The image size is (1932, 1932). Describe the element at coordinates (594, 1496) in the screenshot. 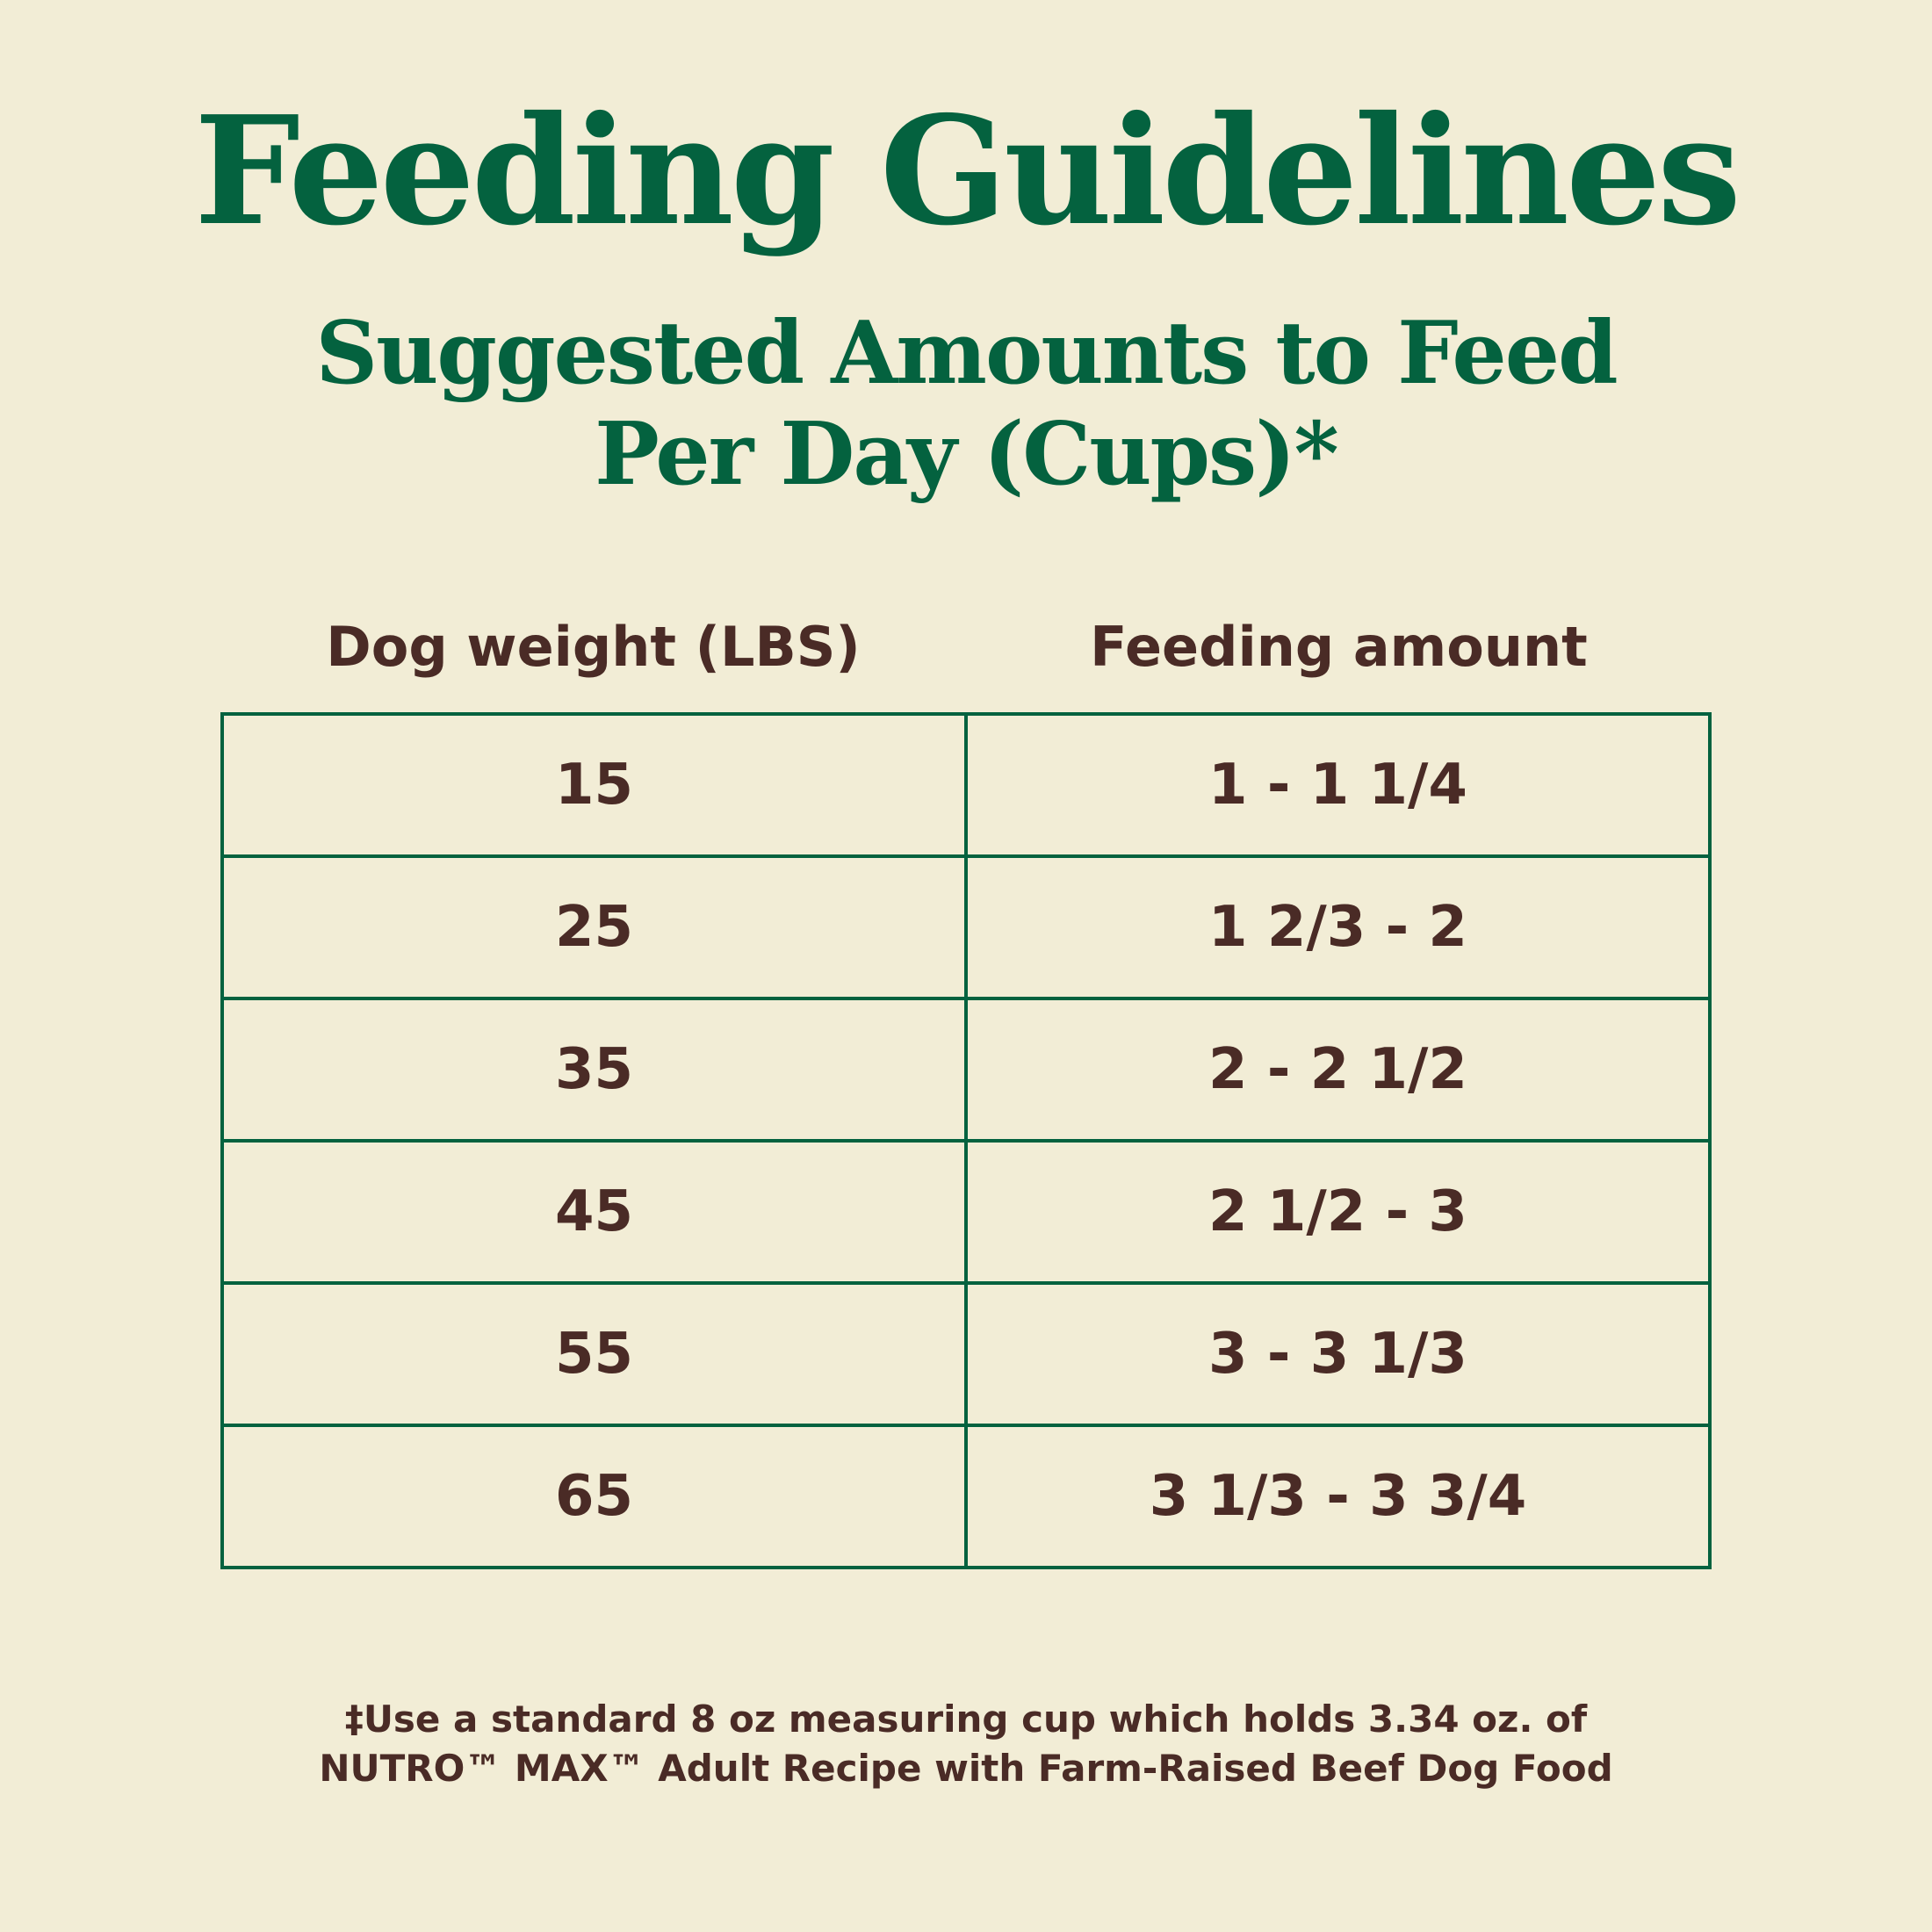

I see `table-cell: 65` at that location.